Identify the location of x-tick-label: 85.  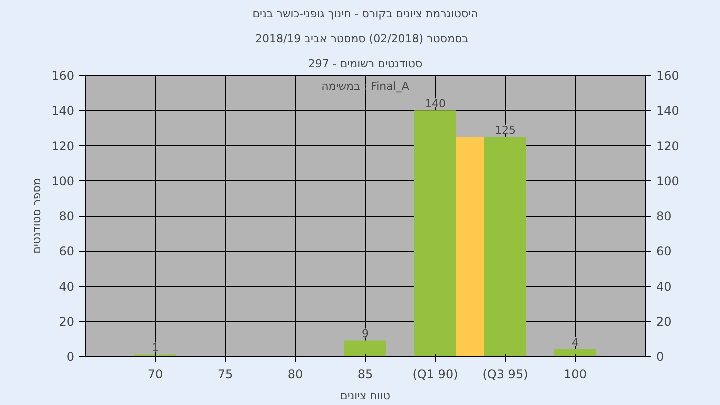
(366, 375).